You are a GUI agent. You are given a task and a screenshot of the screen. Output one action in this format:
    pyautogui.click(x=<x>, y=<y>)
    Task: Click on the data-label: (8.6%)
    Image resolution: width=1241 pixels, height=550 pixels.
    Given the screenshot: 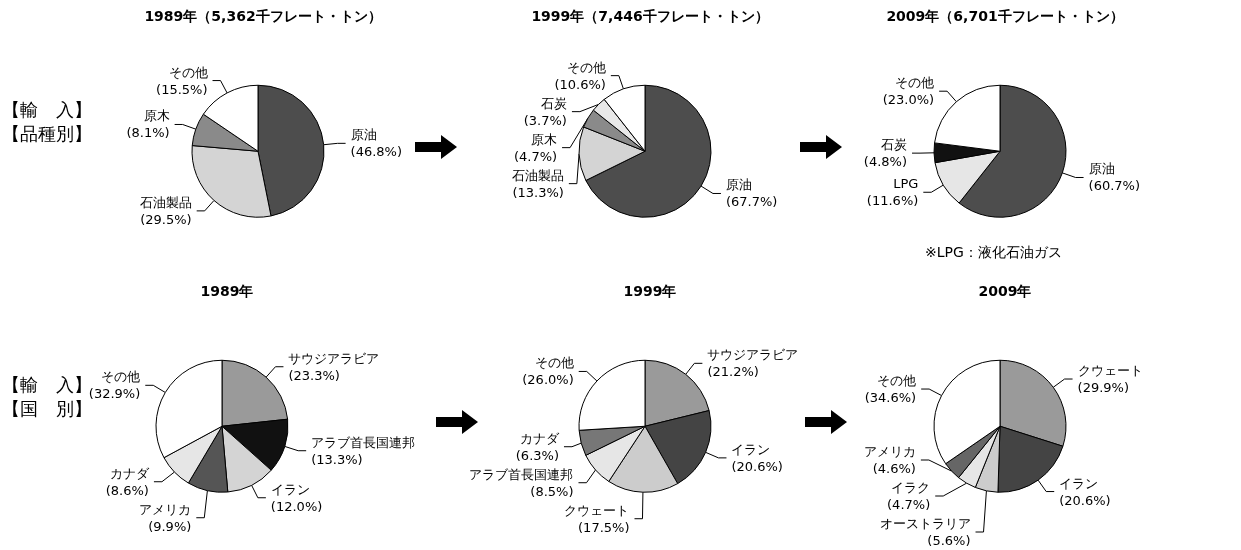 What is the action you would take?
    pyautogui.click(x=127, y=490)
    